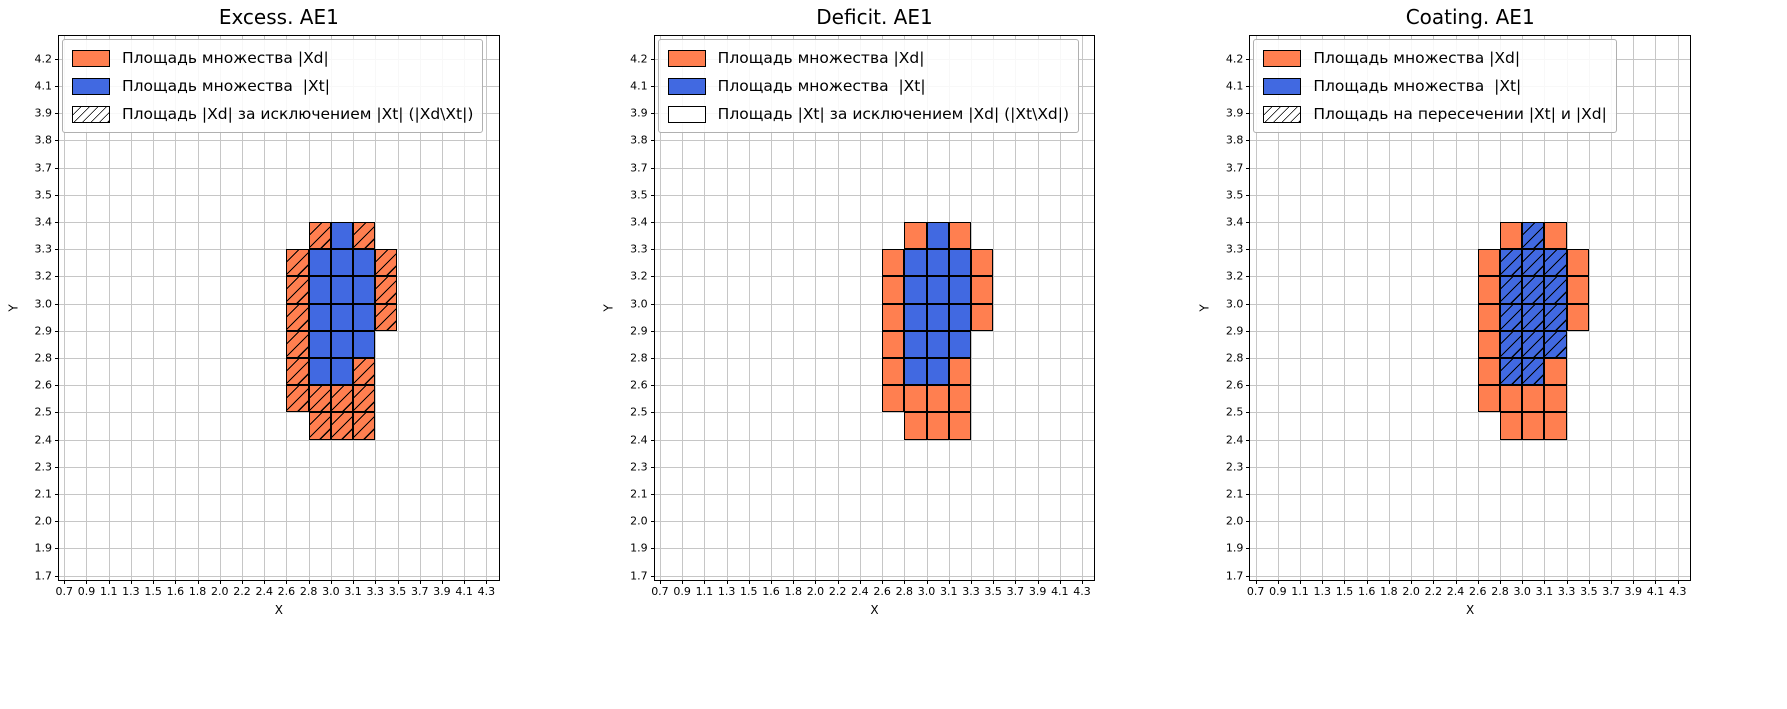 The image size is (1787, 709). Describe the element at coordinates (43, 331) in the screenshot. I see `y-tick-label: 2.9` at that location.